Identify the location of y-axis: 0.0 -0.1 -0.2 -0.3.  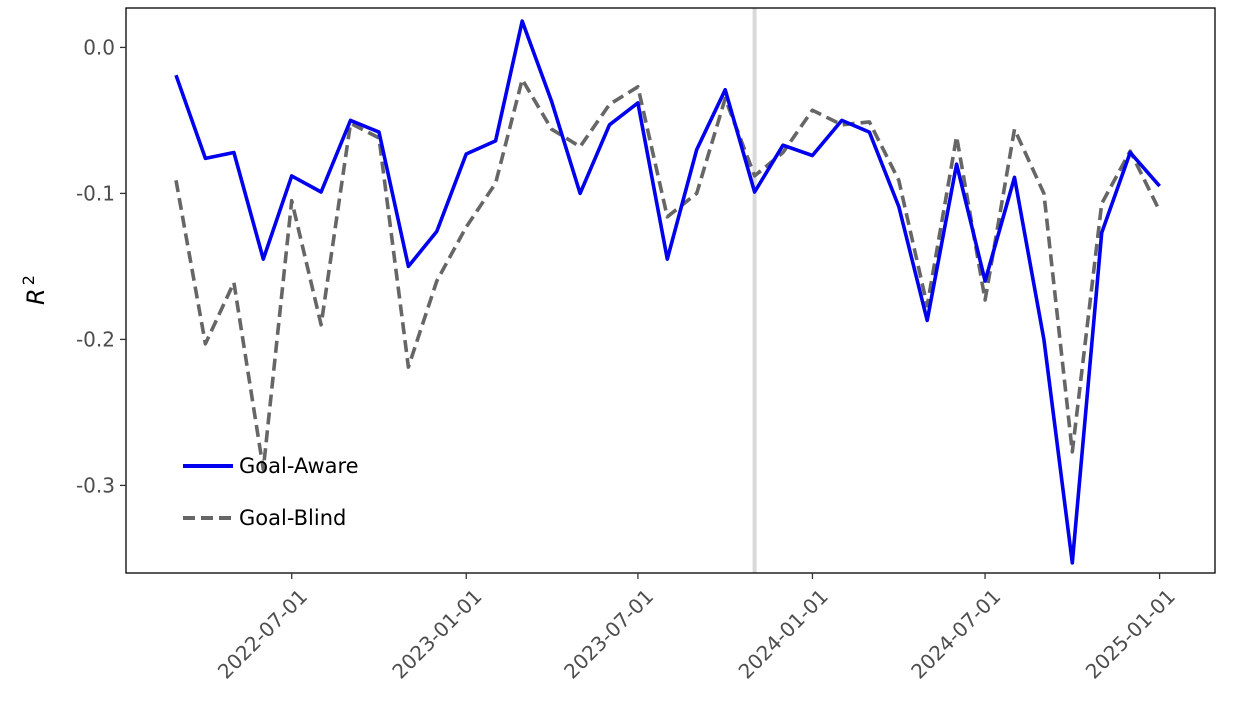
(101, 266).